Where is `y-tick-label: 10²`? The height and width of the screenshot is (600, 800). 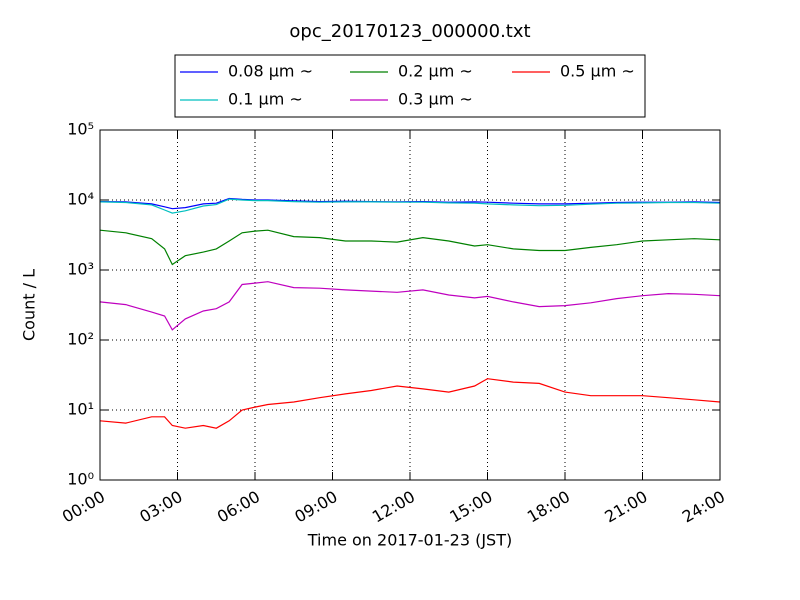 y-tick-label: 10² is located at coordinates (80, 339).